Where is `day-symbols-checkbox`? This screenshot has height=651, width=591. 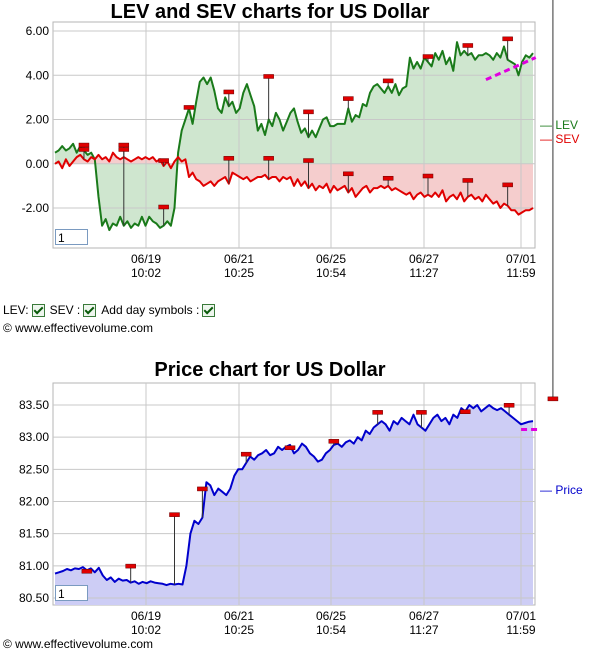
day-symbols-checkbox is located at coordinates (209, 310).